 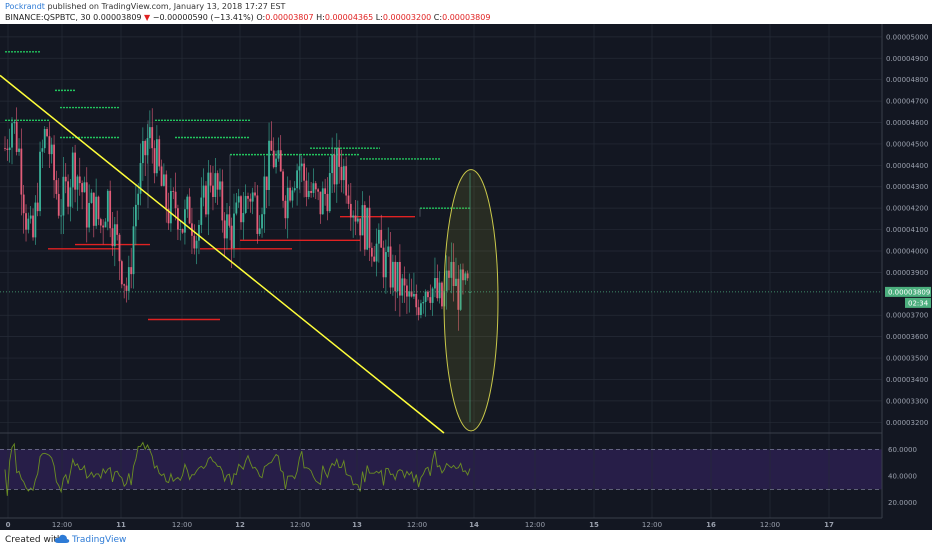 What do you see at coordinates (99, 540) in the screenshot?
I see `tradingview-brand: TradingView` at bounding box center [99, 540].